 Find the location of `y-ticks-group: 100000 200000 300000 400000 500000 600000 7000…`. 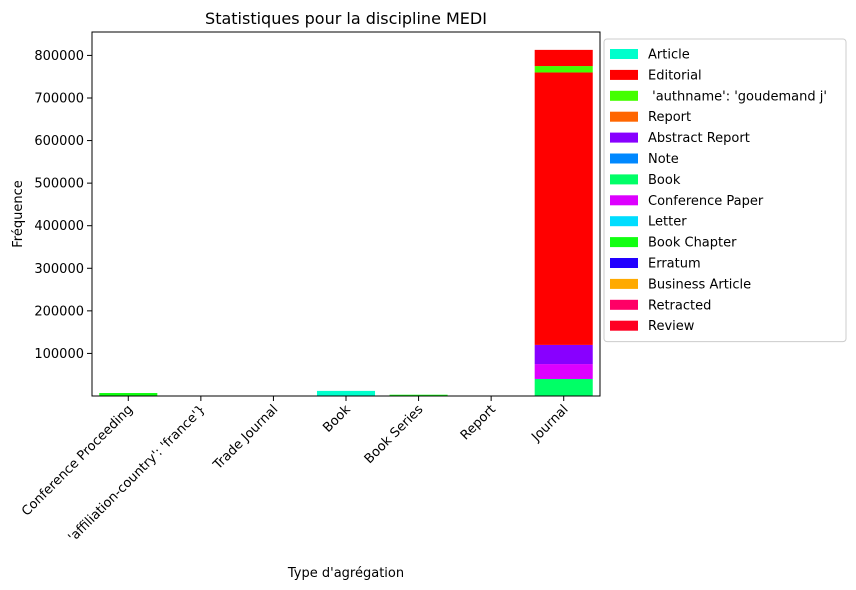

y-ticks-group: 100000 200000 300000 400000 500000 600000 7000… is located at coordinates (63, 205).